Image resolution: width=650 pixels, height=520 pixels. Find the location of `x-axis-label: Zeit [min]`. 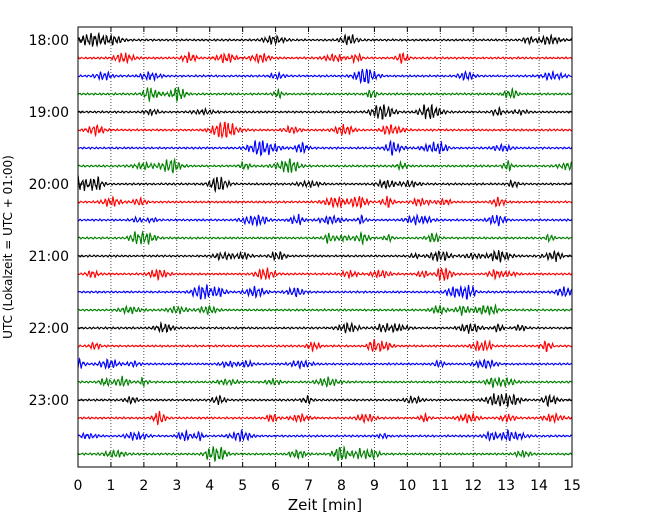

x-axis-label: Zeit [min] is located at coordinates (325, 505).